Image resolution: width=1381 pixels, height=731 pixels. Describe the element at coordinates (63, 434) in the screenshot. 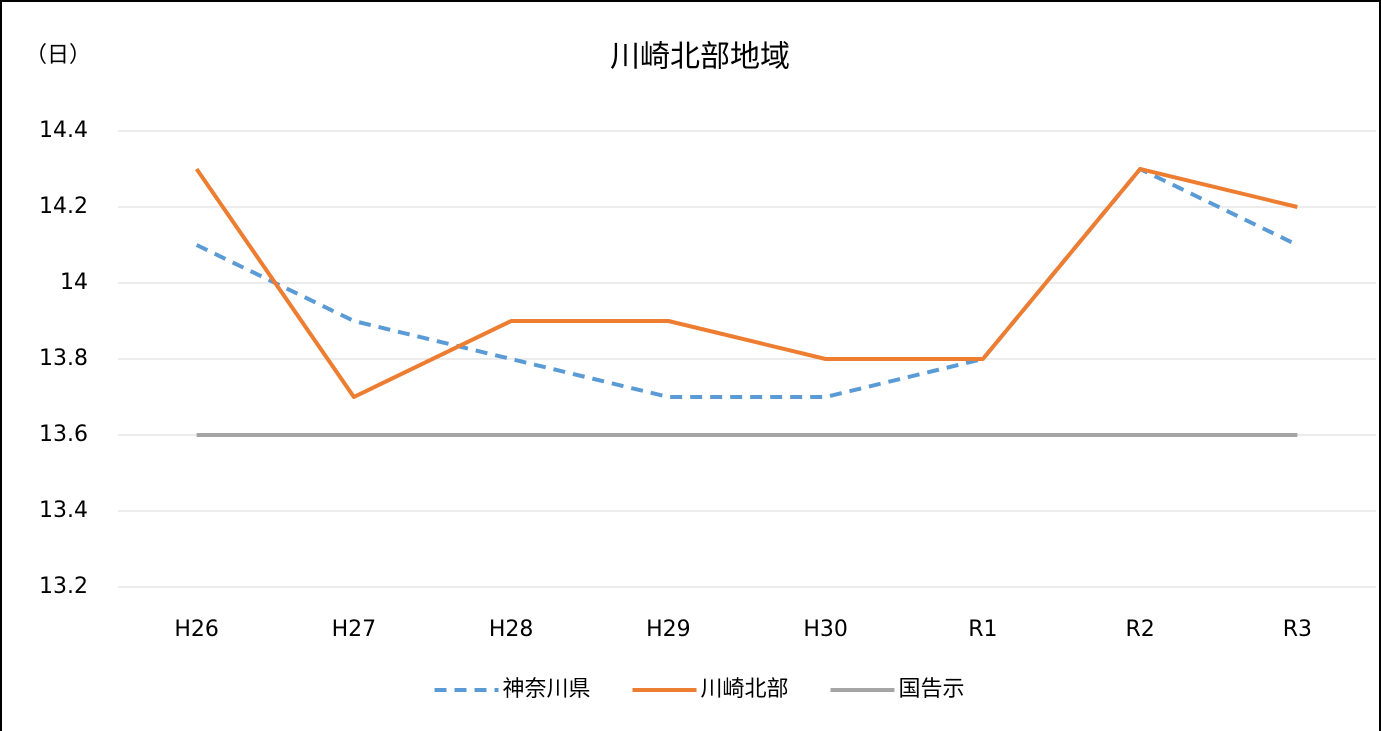

I see `y-tick-label: 13.6` at that location.